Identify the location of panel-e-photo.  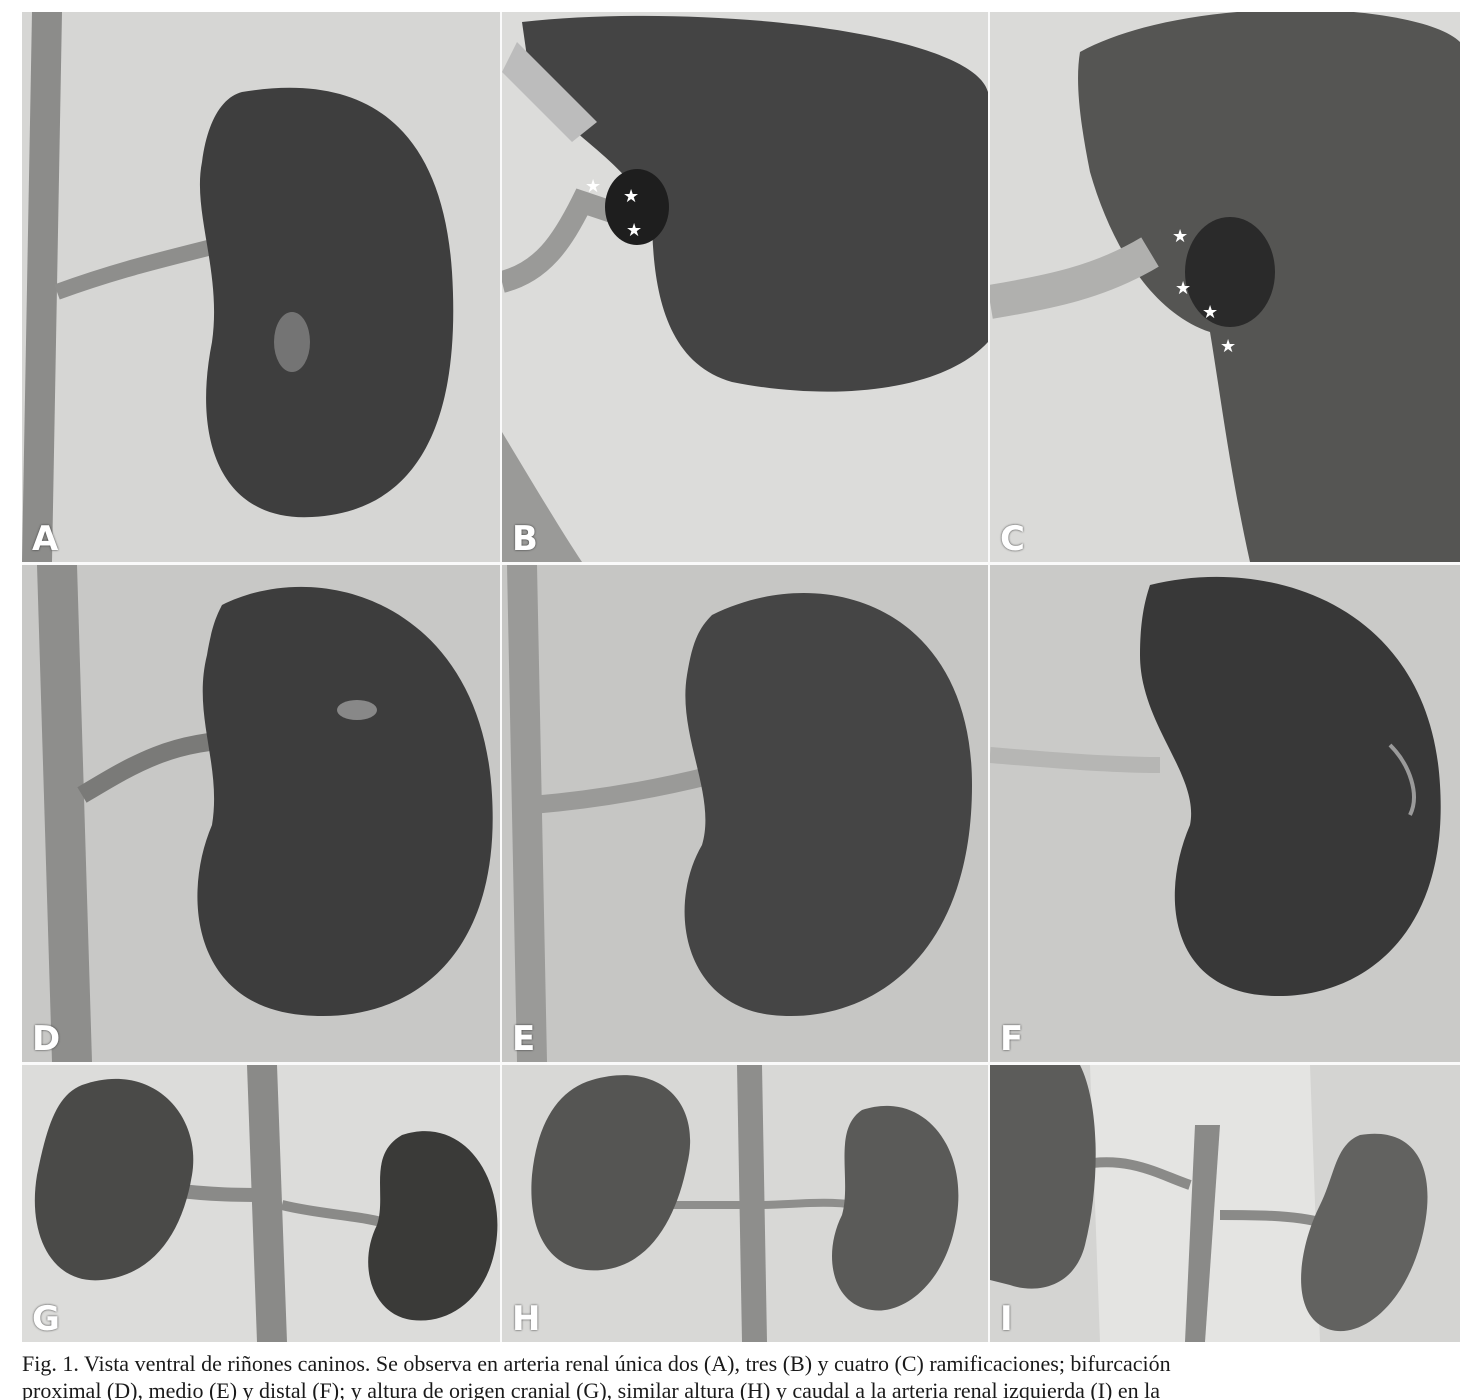
(745, 813).